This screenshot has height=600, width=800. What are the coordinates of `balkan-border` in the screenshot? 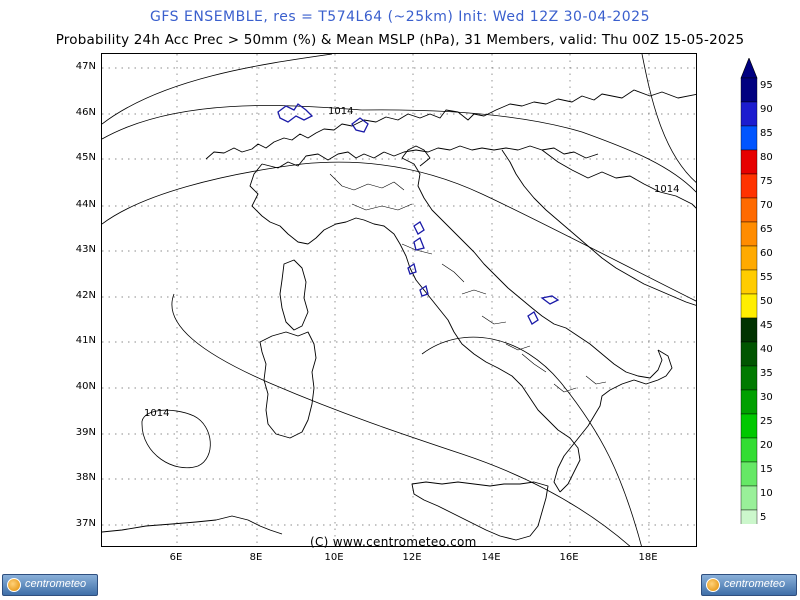 It's located at (618, 179).